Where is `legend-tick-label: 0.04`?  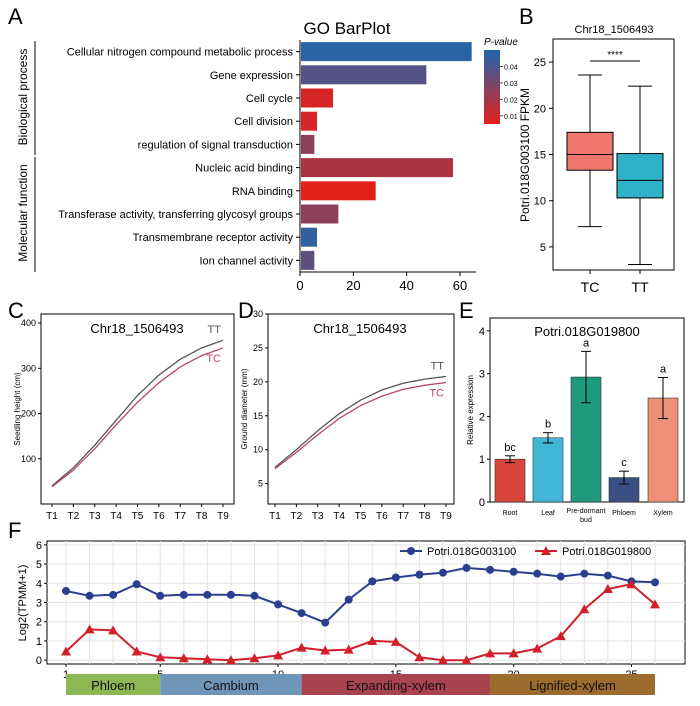 legend-tick-label: 0.04 is located at coordinates (511, 67).